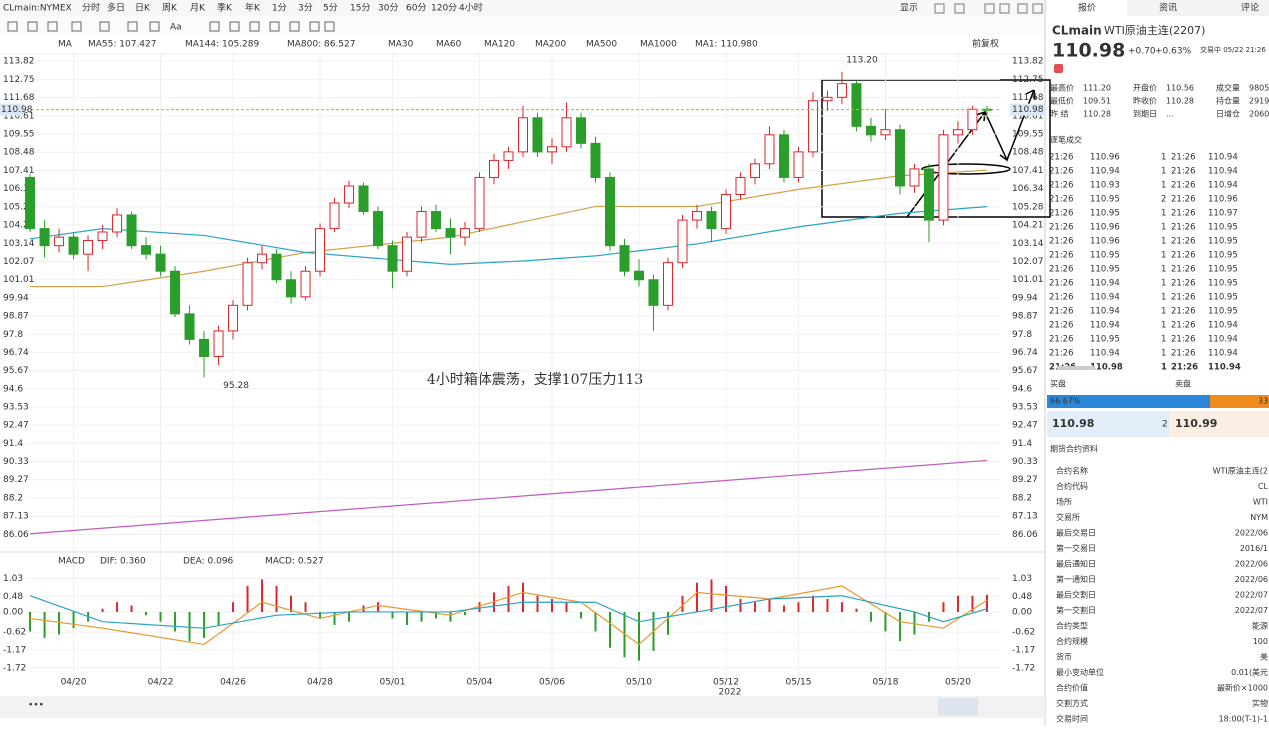  What do you see at coordinates (37, 9) in the screenshot?
I see `symbol: CLmain:NYMEX` at bounding box center [37, 9].